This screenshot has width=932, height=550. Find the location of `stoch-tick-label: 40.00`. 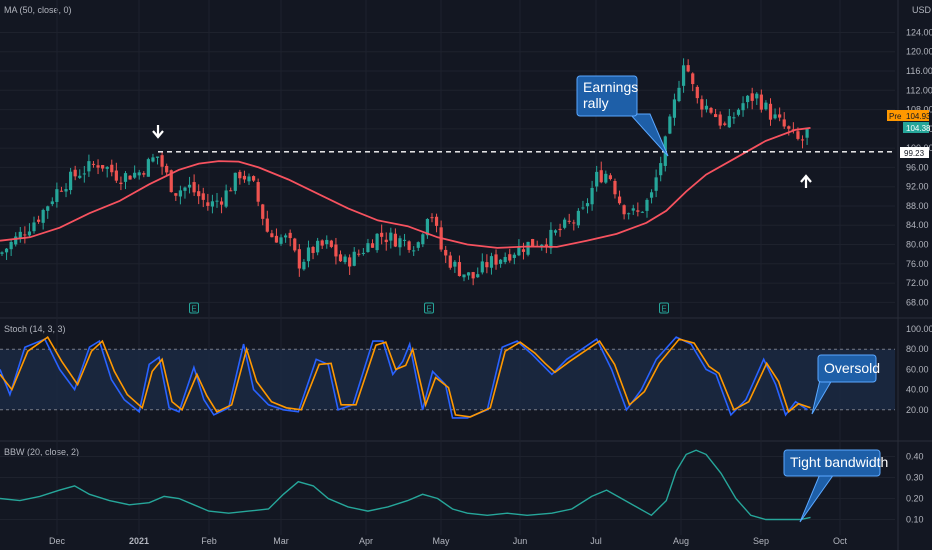

stoch-tick-label: 40.00 is located at coordinates (917, 390).